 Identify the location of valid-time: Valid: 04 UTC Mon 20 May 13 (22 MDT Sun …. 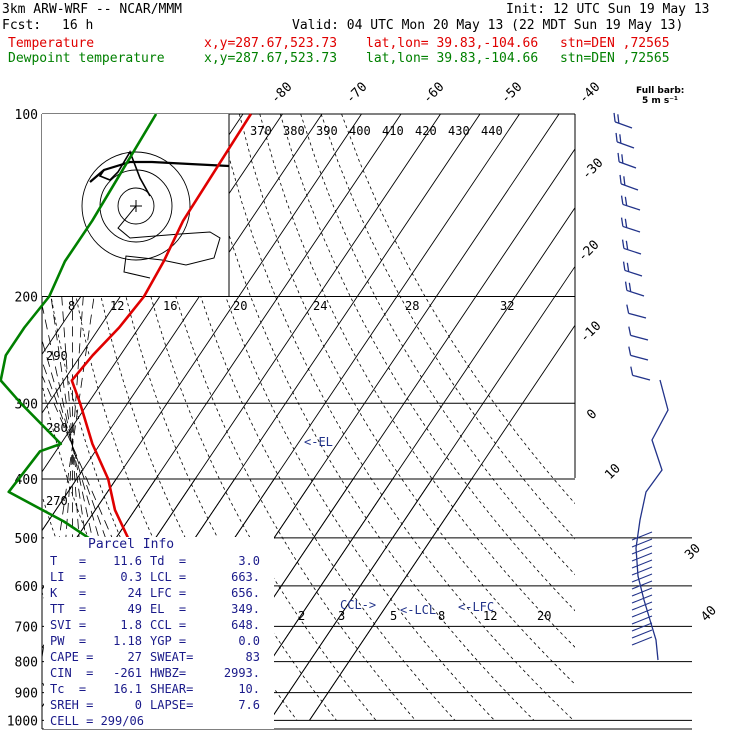
(488, 25).